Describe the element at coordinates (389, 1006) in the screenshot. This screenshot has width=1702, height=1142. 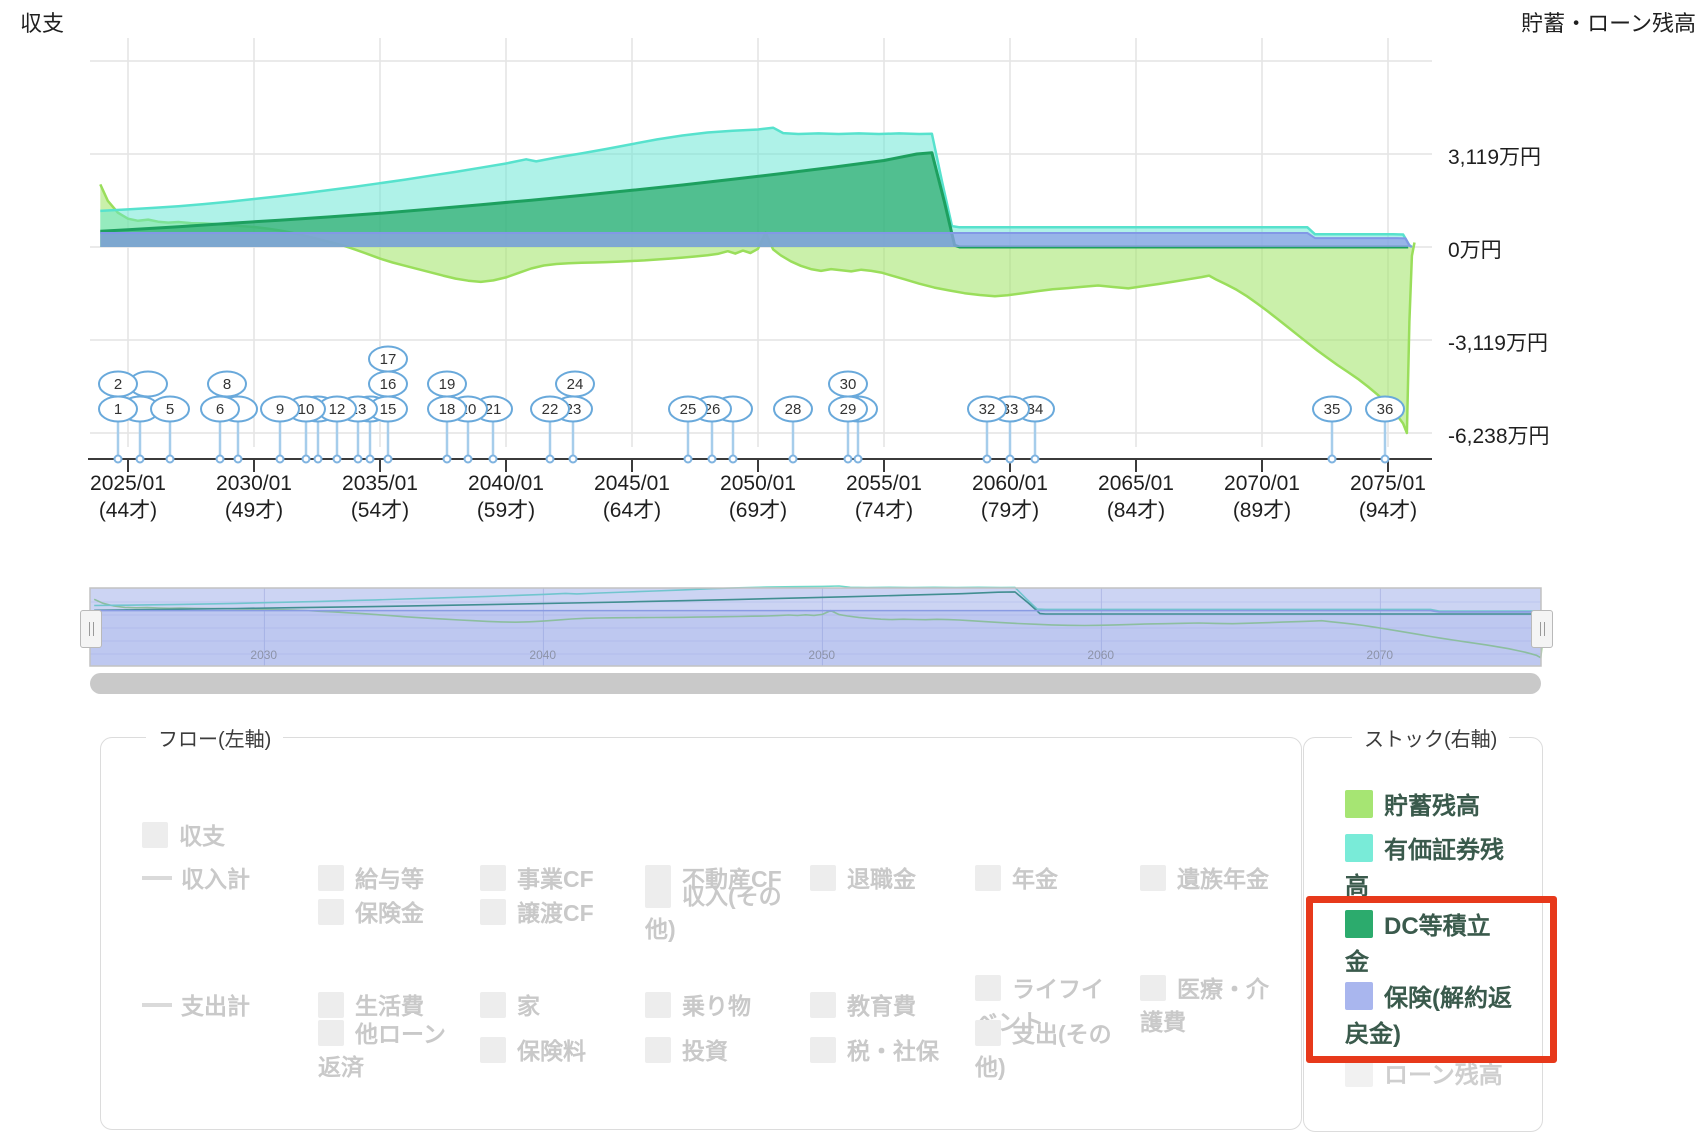
I see `flow-legend-label: 生活費` at that location.